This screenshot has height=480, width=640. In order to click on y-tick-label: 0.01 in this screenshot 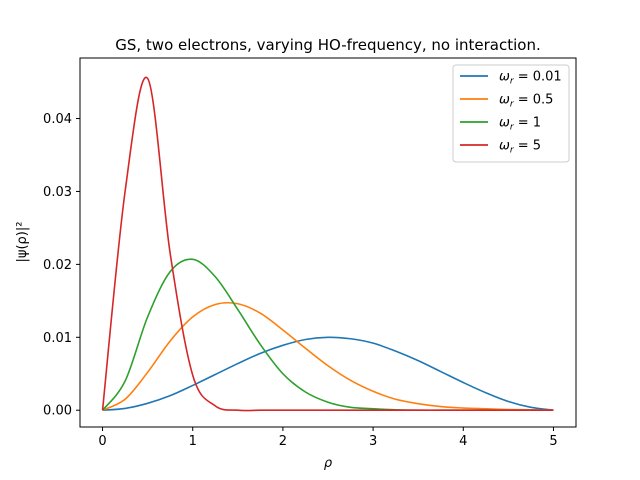, I will do `click(57, 338)`.